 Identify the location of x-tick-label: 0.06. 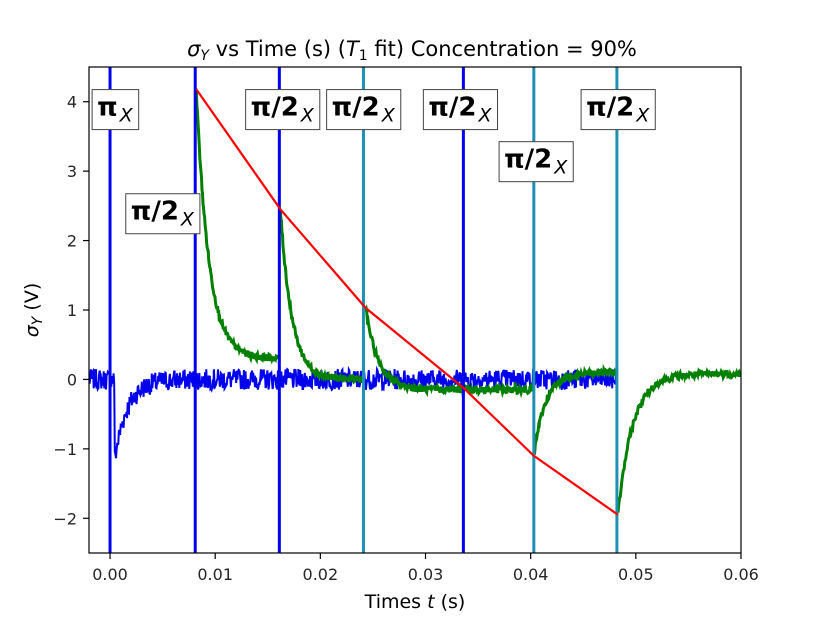
(741, 574).